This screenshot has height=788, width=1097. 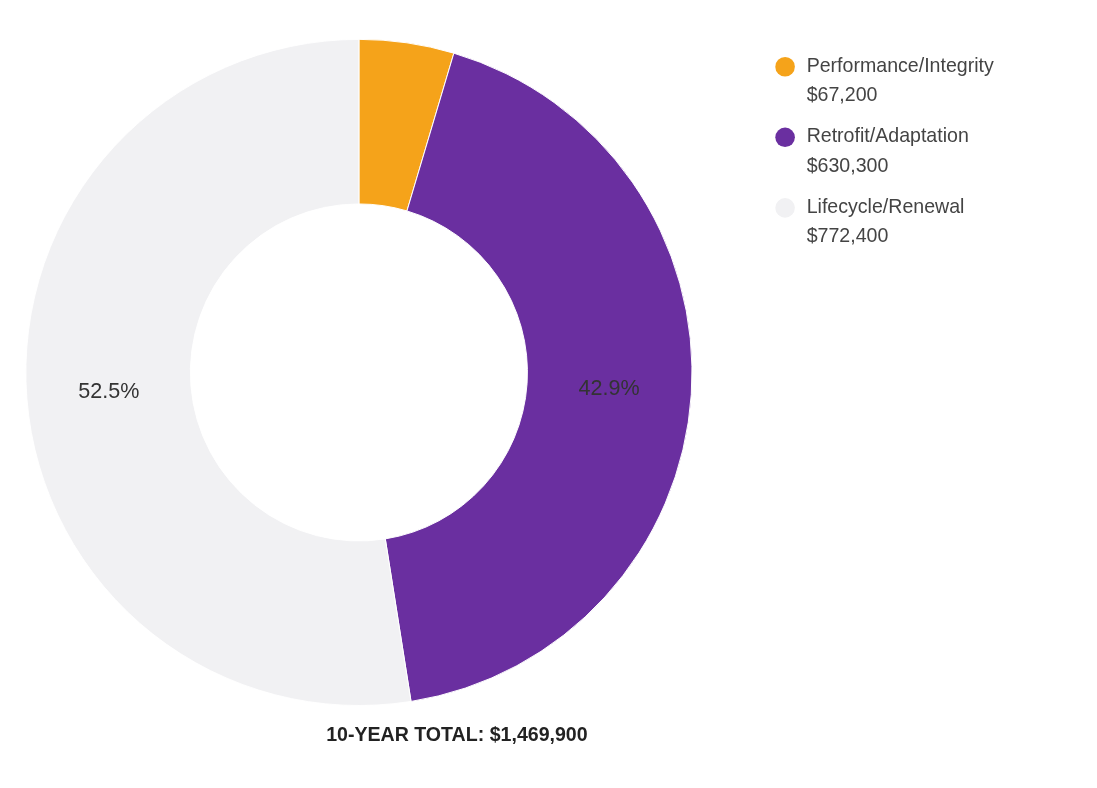 I want to click on data-label: 52.5%, so click(x=109, y=390).